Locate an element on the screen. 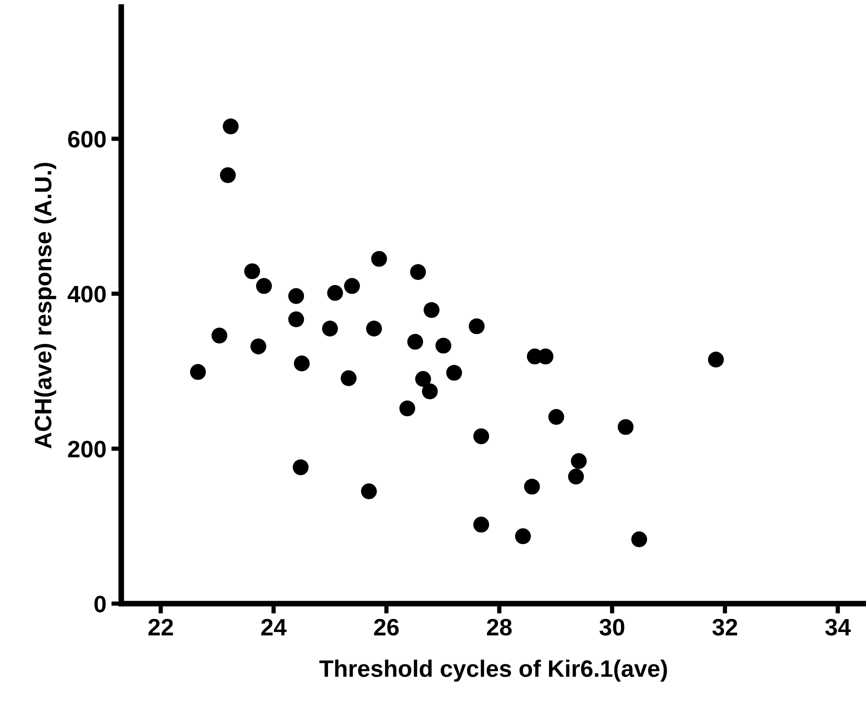  y-tick-label: 200 is located at coordinates (87, 449).